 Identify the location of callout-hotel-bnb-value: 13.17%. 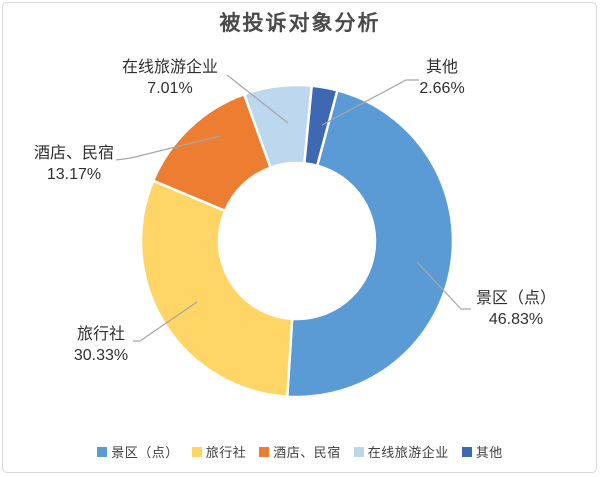
(74, 174).